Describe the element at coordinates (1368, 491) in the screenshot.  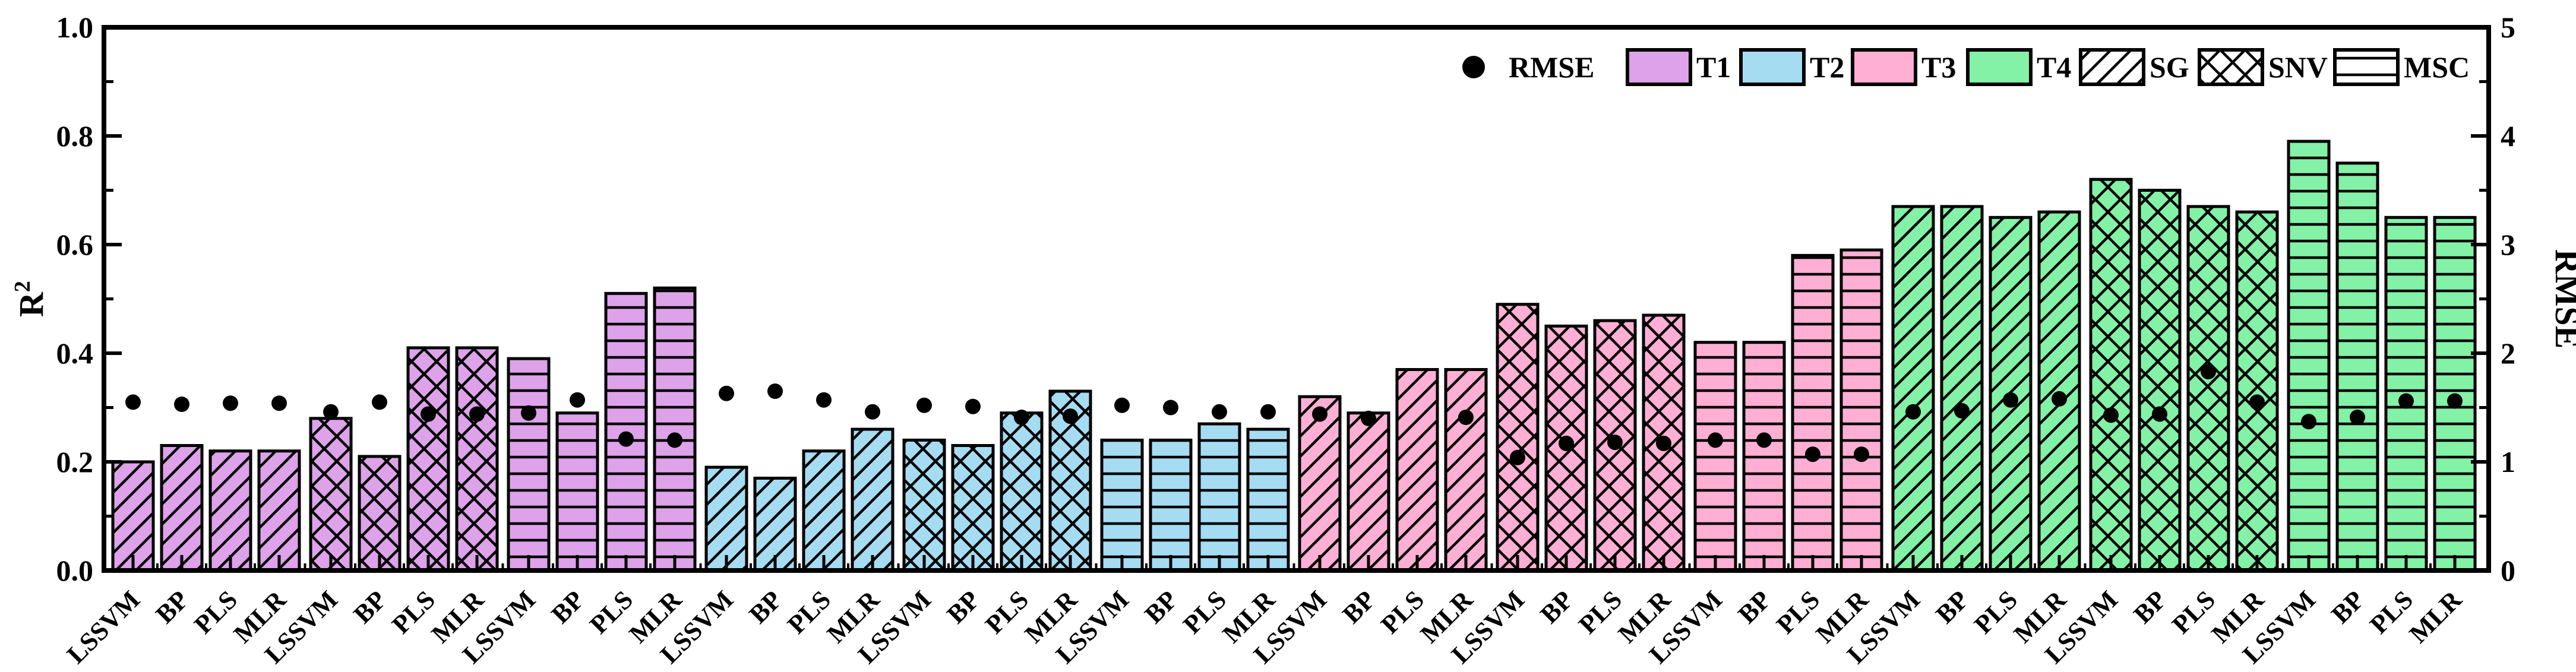
I see `bar-T3-SG-BP` at that location.